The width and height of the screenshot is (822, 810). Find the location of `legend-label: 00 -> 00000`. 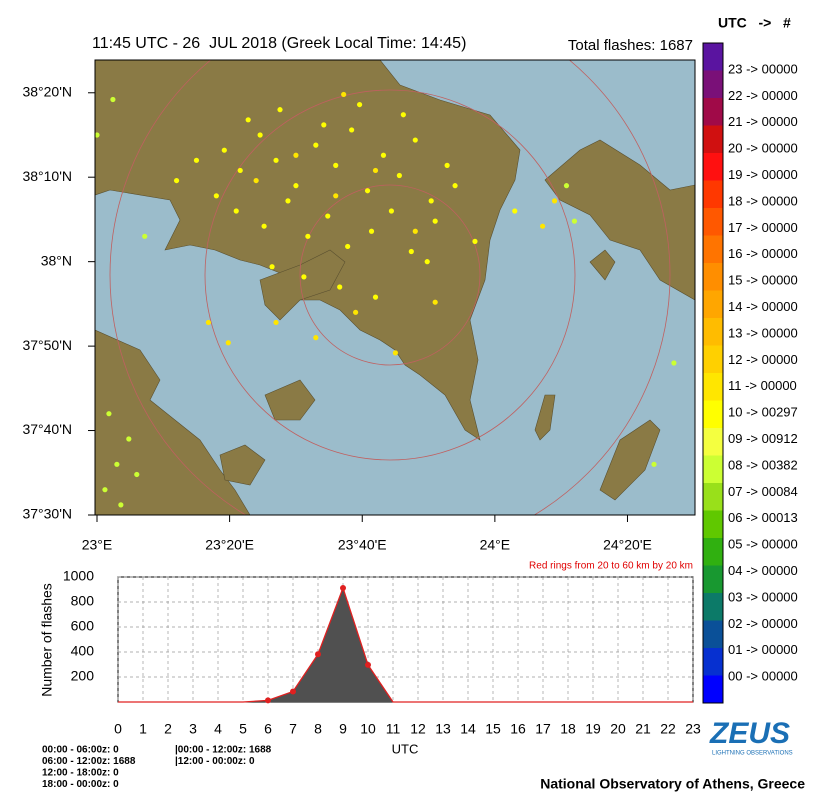

legend-label: 00 -> 00000 is located at coordinates (763, 676).